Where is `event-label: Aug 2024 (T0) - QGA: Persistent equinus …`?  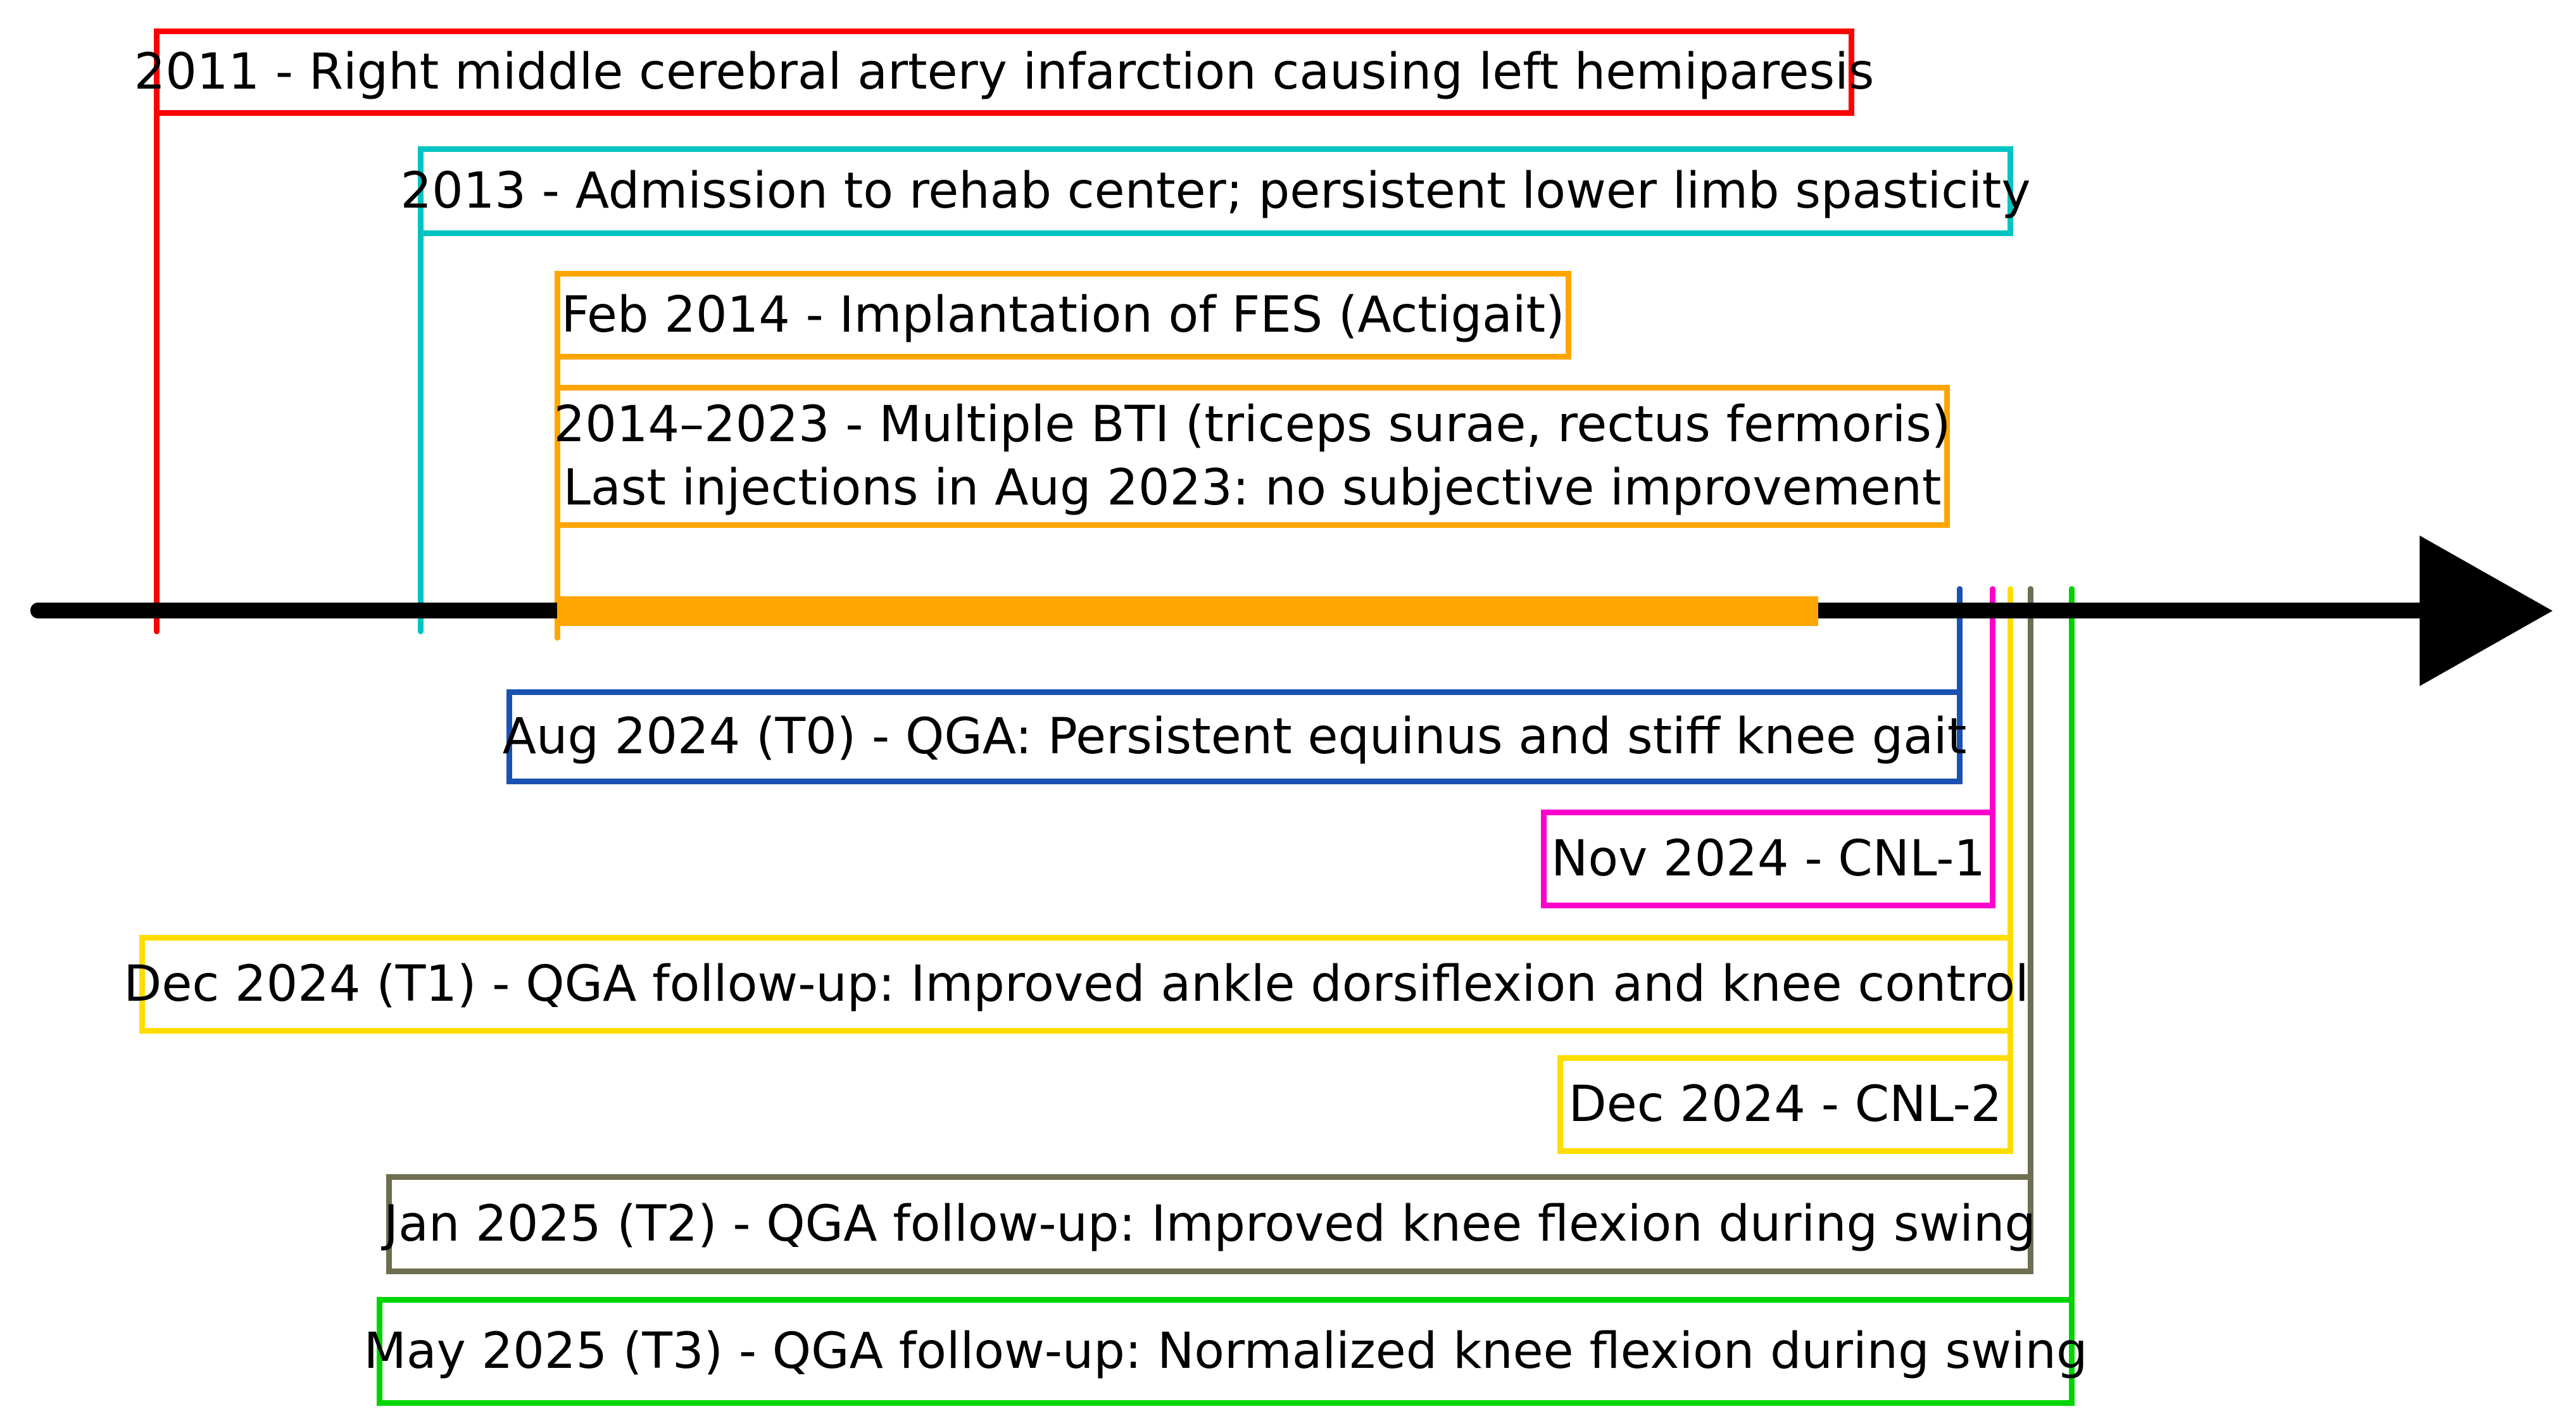
event-label: Aug 2024 (T0) - QGA: Persistent equinus … is located at coordinates (1234, 736).